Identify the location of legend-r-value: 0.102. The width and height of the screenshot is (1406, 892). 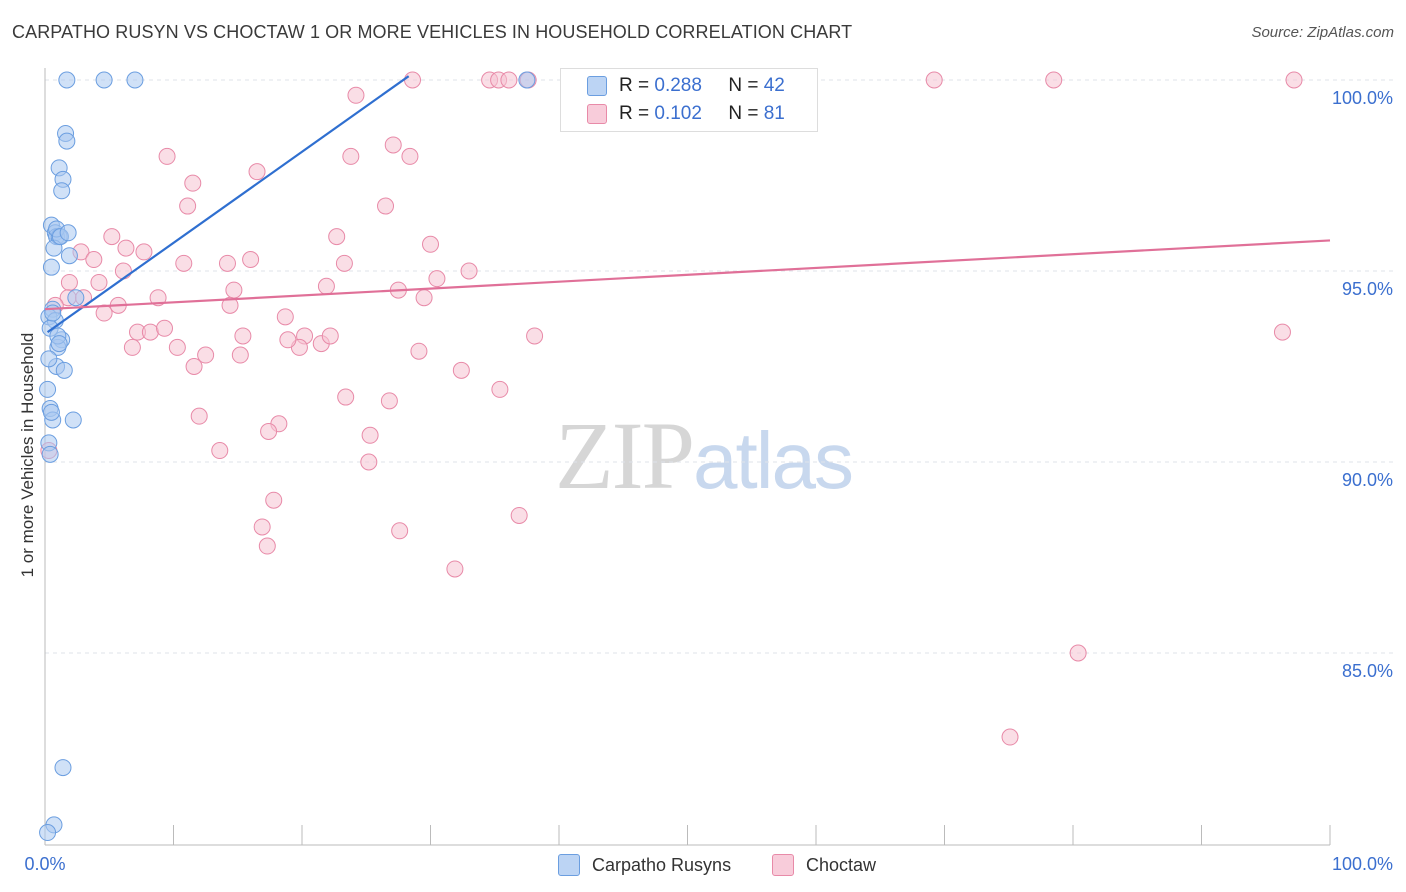
(678, 113).